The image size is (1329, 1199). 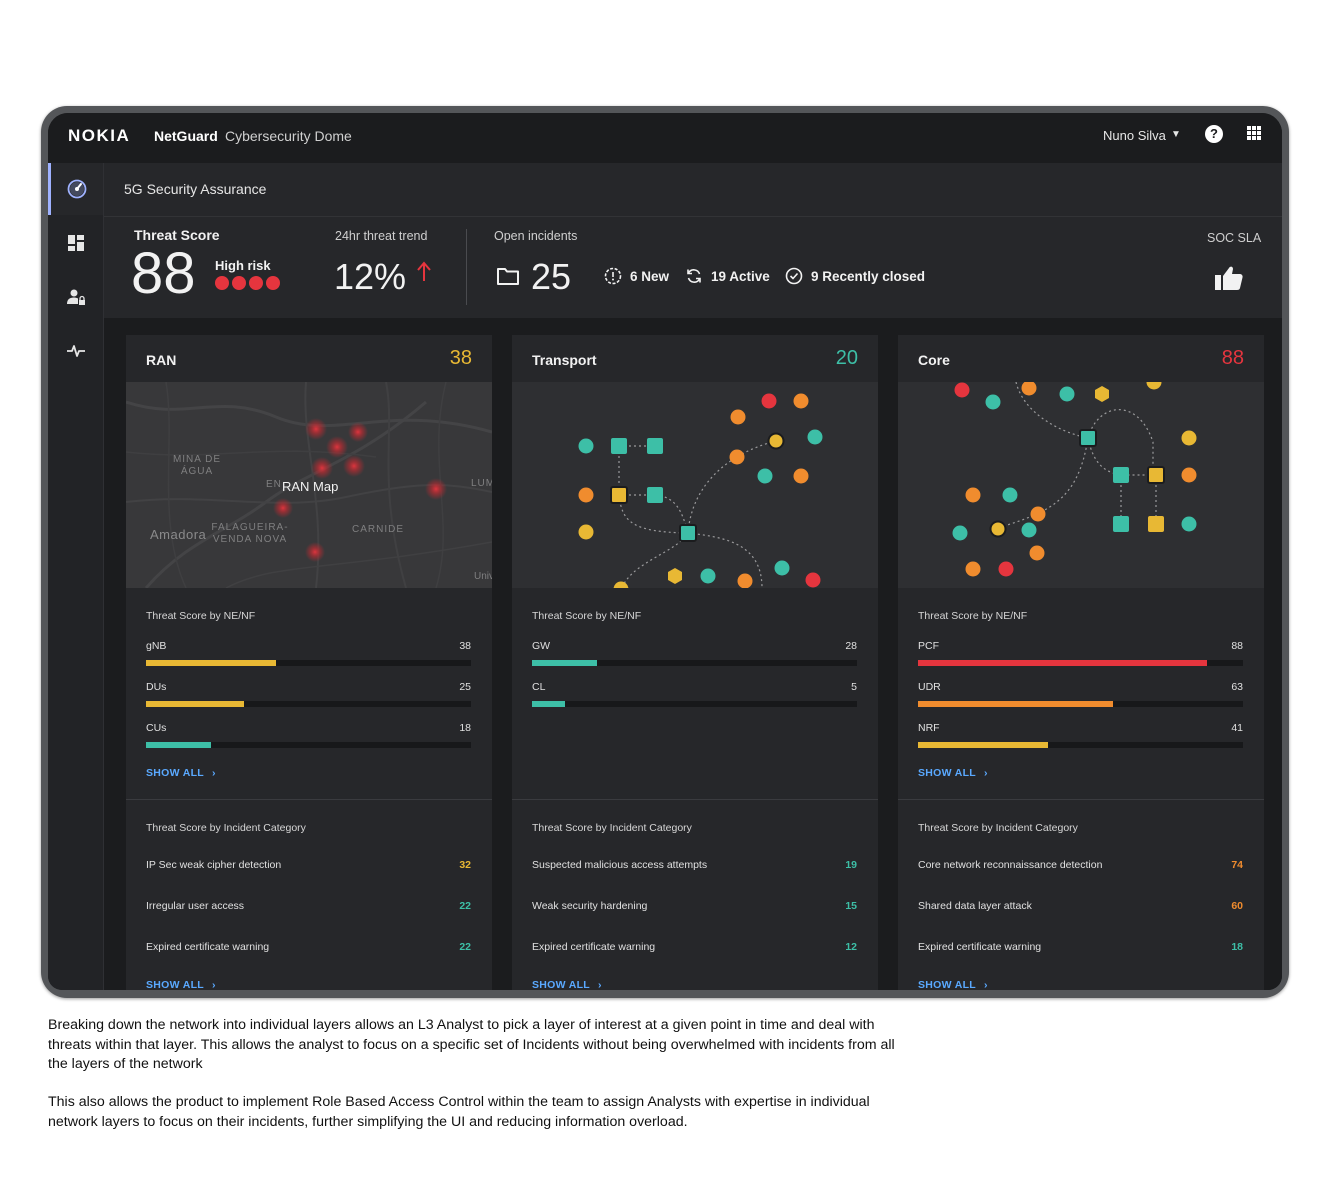 What do you see at coordinates (1254, 133) in the screenshot?
I see `app-grid-icon` at bounding box center [1254, 133].